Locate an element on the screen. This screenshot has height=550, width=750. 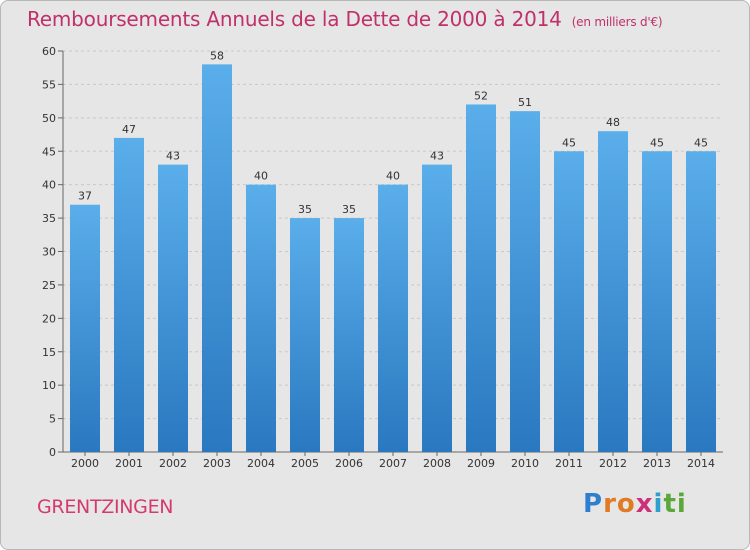
bar-2001 is located at coordinates (129, 294).